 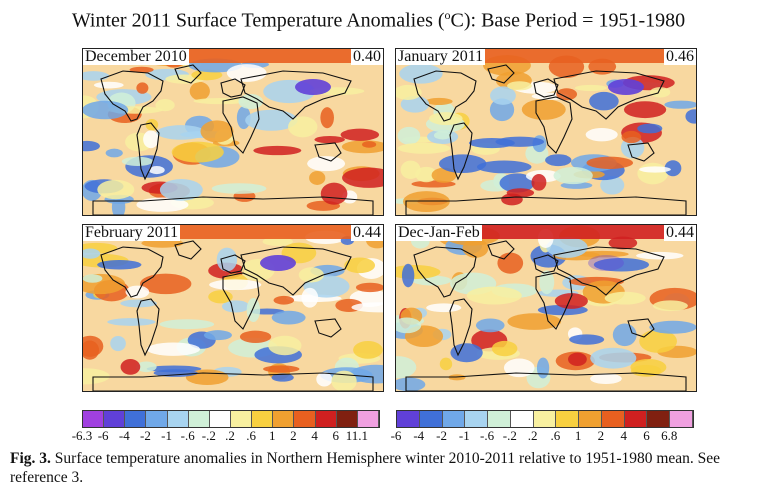 I want to click on scale-tick-label: 1, so click(x=272, y=435).